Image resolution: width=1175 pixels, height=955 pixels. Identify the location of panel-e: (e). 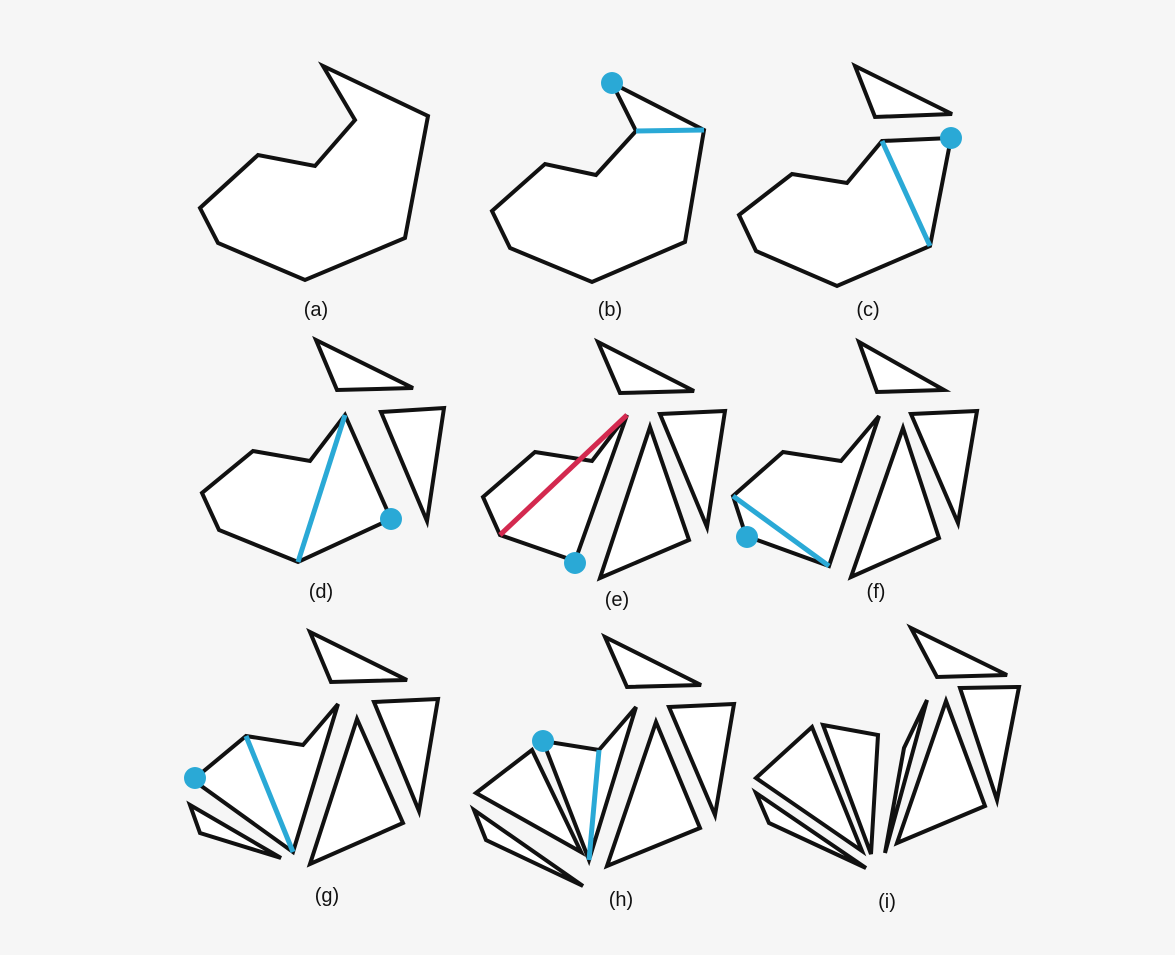
(604, 474).